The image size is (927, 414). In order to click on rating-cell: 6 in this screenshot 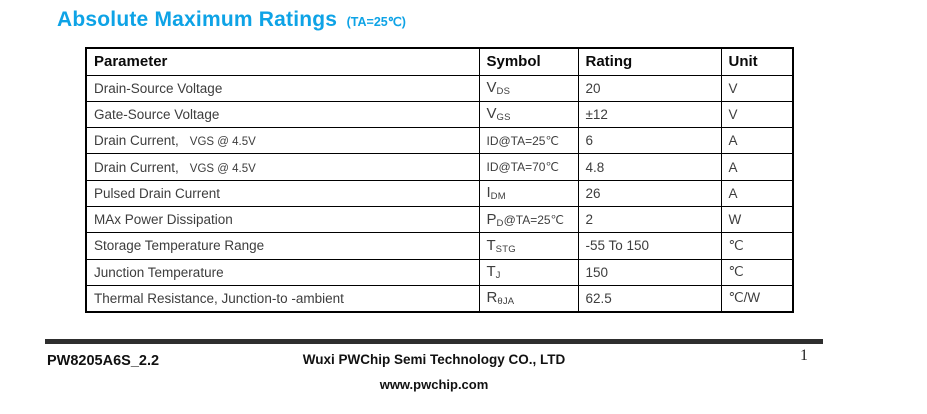, I will do `click(649, 141)`.